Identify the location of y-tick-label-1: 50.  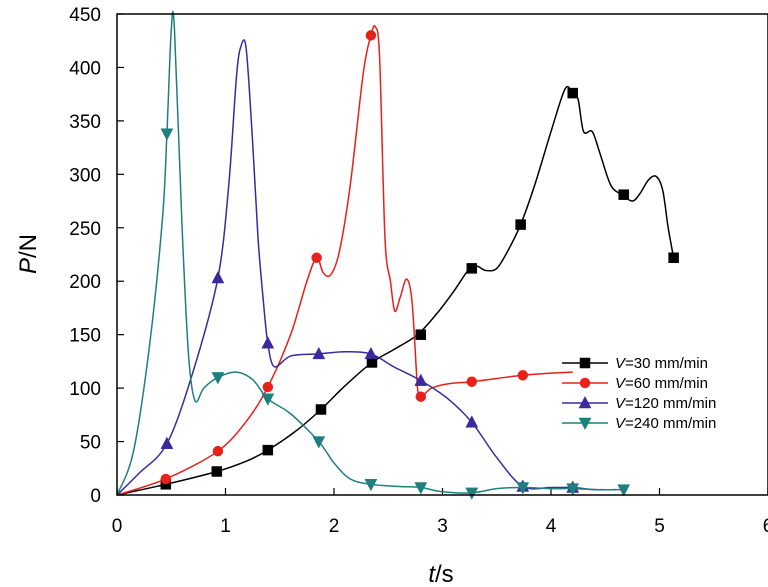
(90, 443).